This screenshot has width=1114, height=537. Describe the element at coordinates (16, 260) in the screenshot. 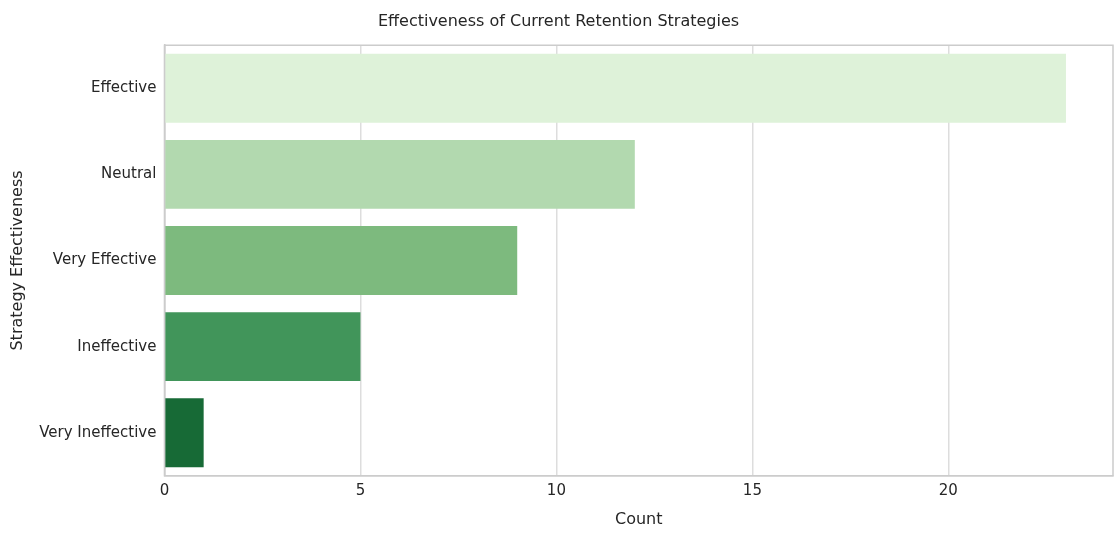

I see `y-axis-title: Strategy Effectiveness` at that location.